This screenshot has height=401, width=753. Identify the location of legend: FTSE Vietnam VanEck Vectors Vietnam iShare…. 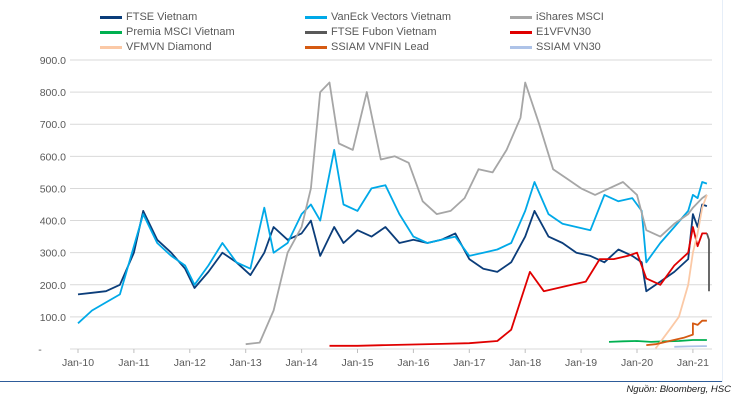
(376, 30).